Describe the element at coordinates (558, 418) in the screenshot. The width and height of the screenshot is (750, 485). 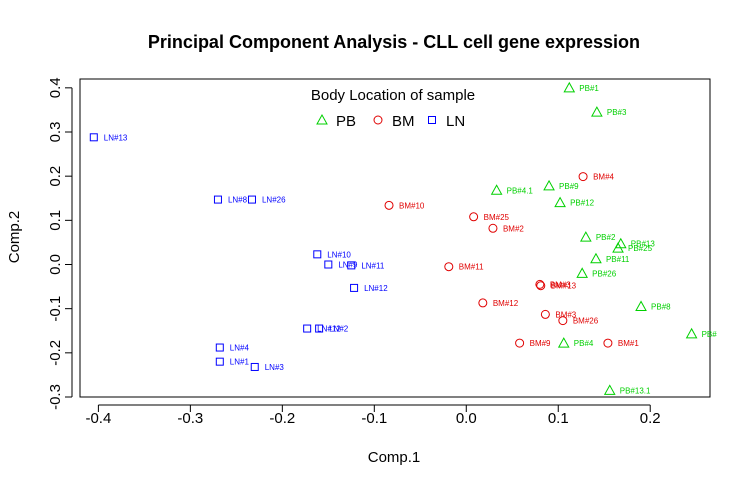
I see `x-tick-label: 0.1` at that location.